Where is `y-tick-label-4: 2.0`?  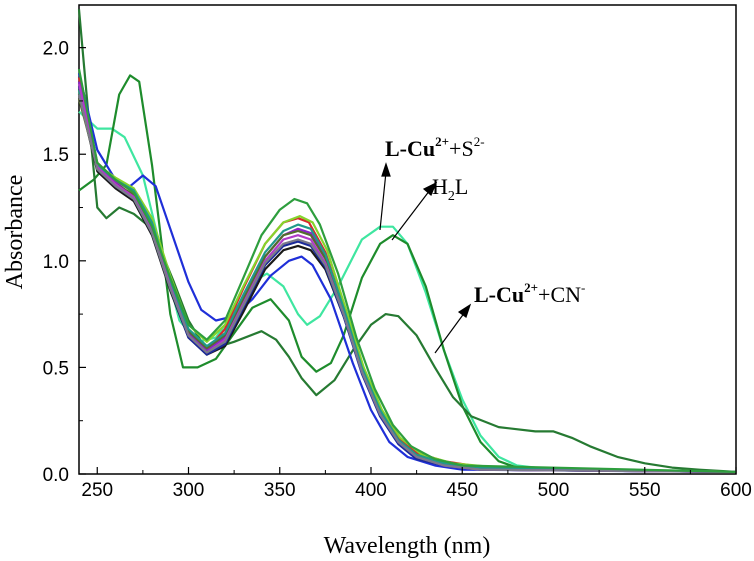
y-tick-label-4: 2.0 is located at coordinates (56, 49).